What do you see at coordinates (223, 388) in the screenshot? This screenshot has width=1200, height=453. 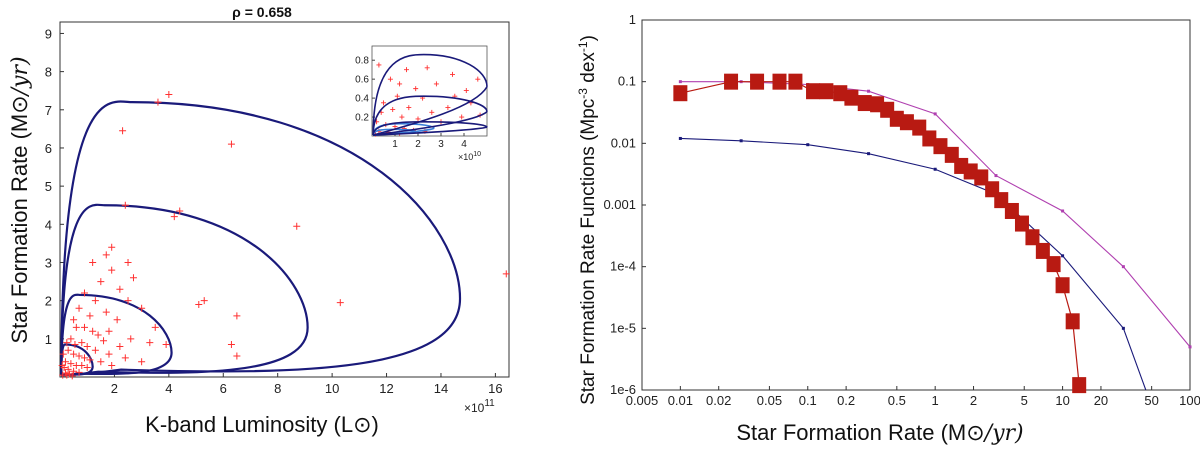 I see `x-tick-label: 6` at bounding box center [223, 388].